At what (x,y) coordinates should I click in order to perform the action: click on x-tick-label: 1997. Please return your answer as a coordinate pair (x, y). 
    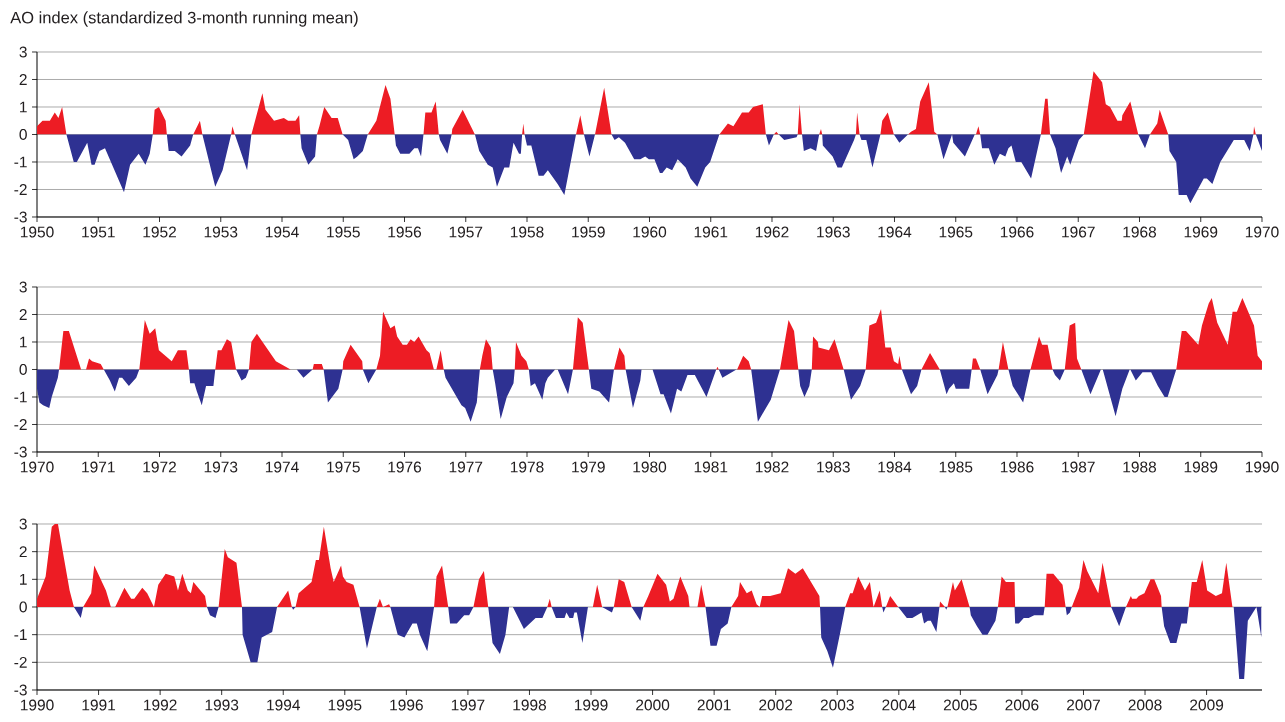
    Looking at the image, I should click on (468, 705).